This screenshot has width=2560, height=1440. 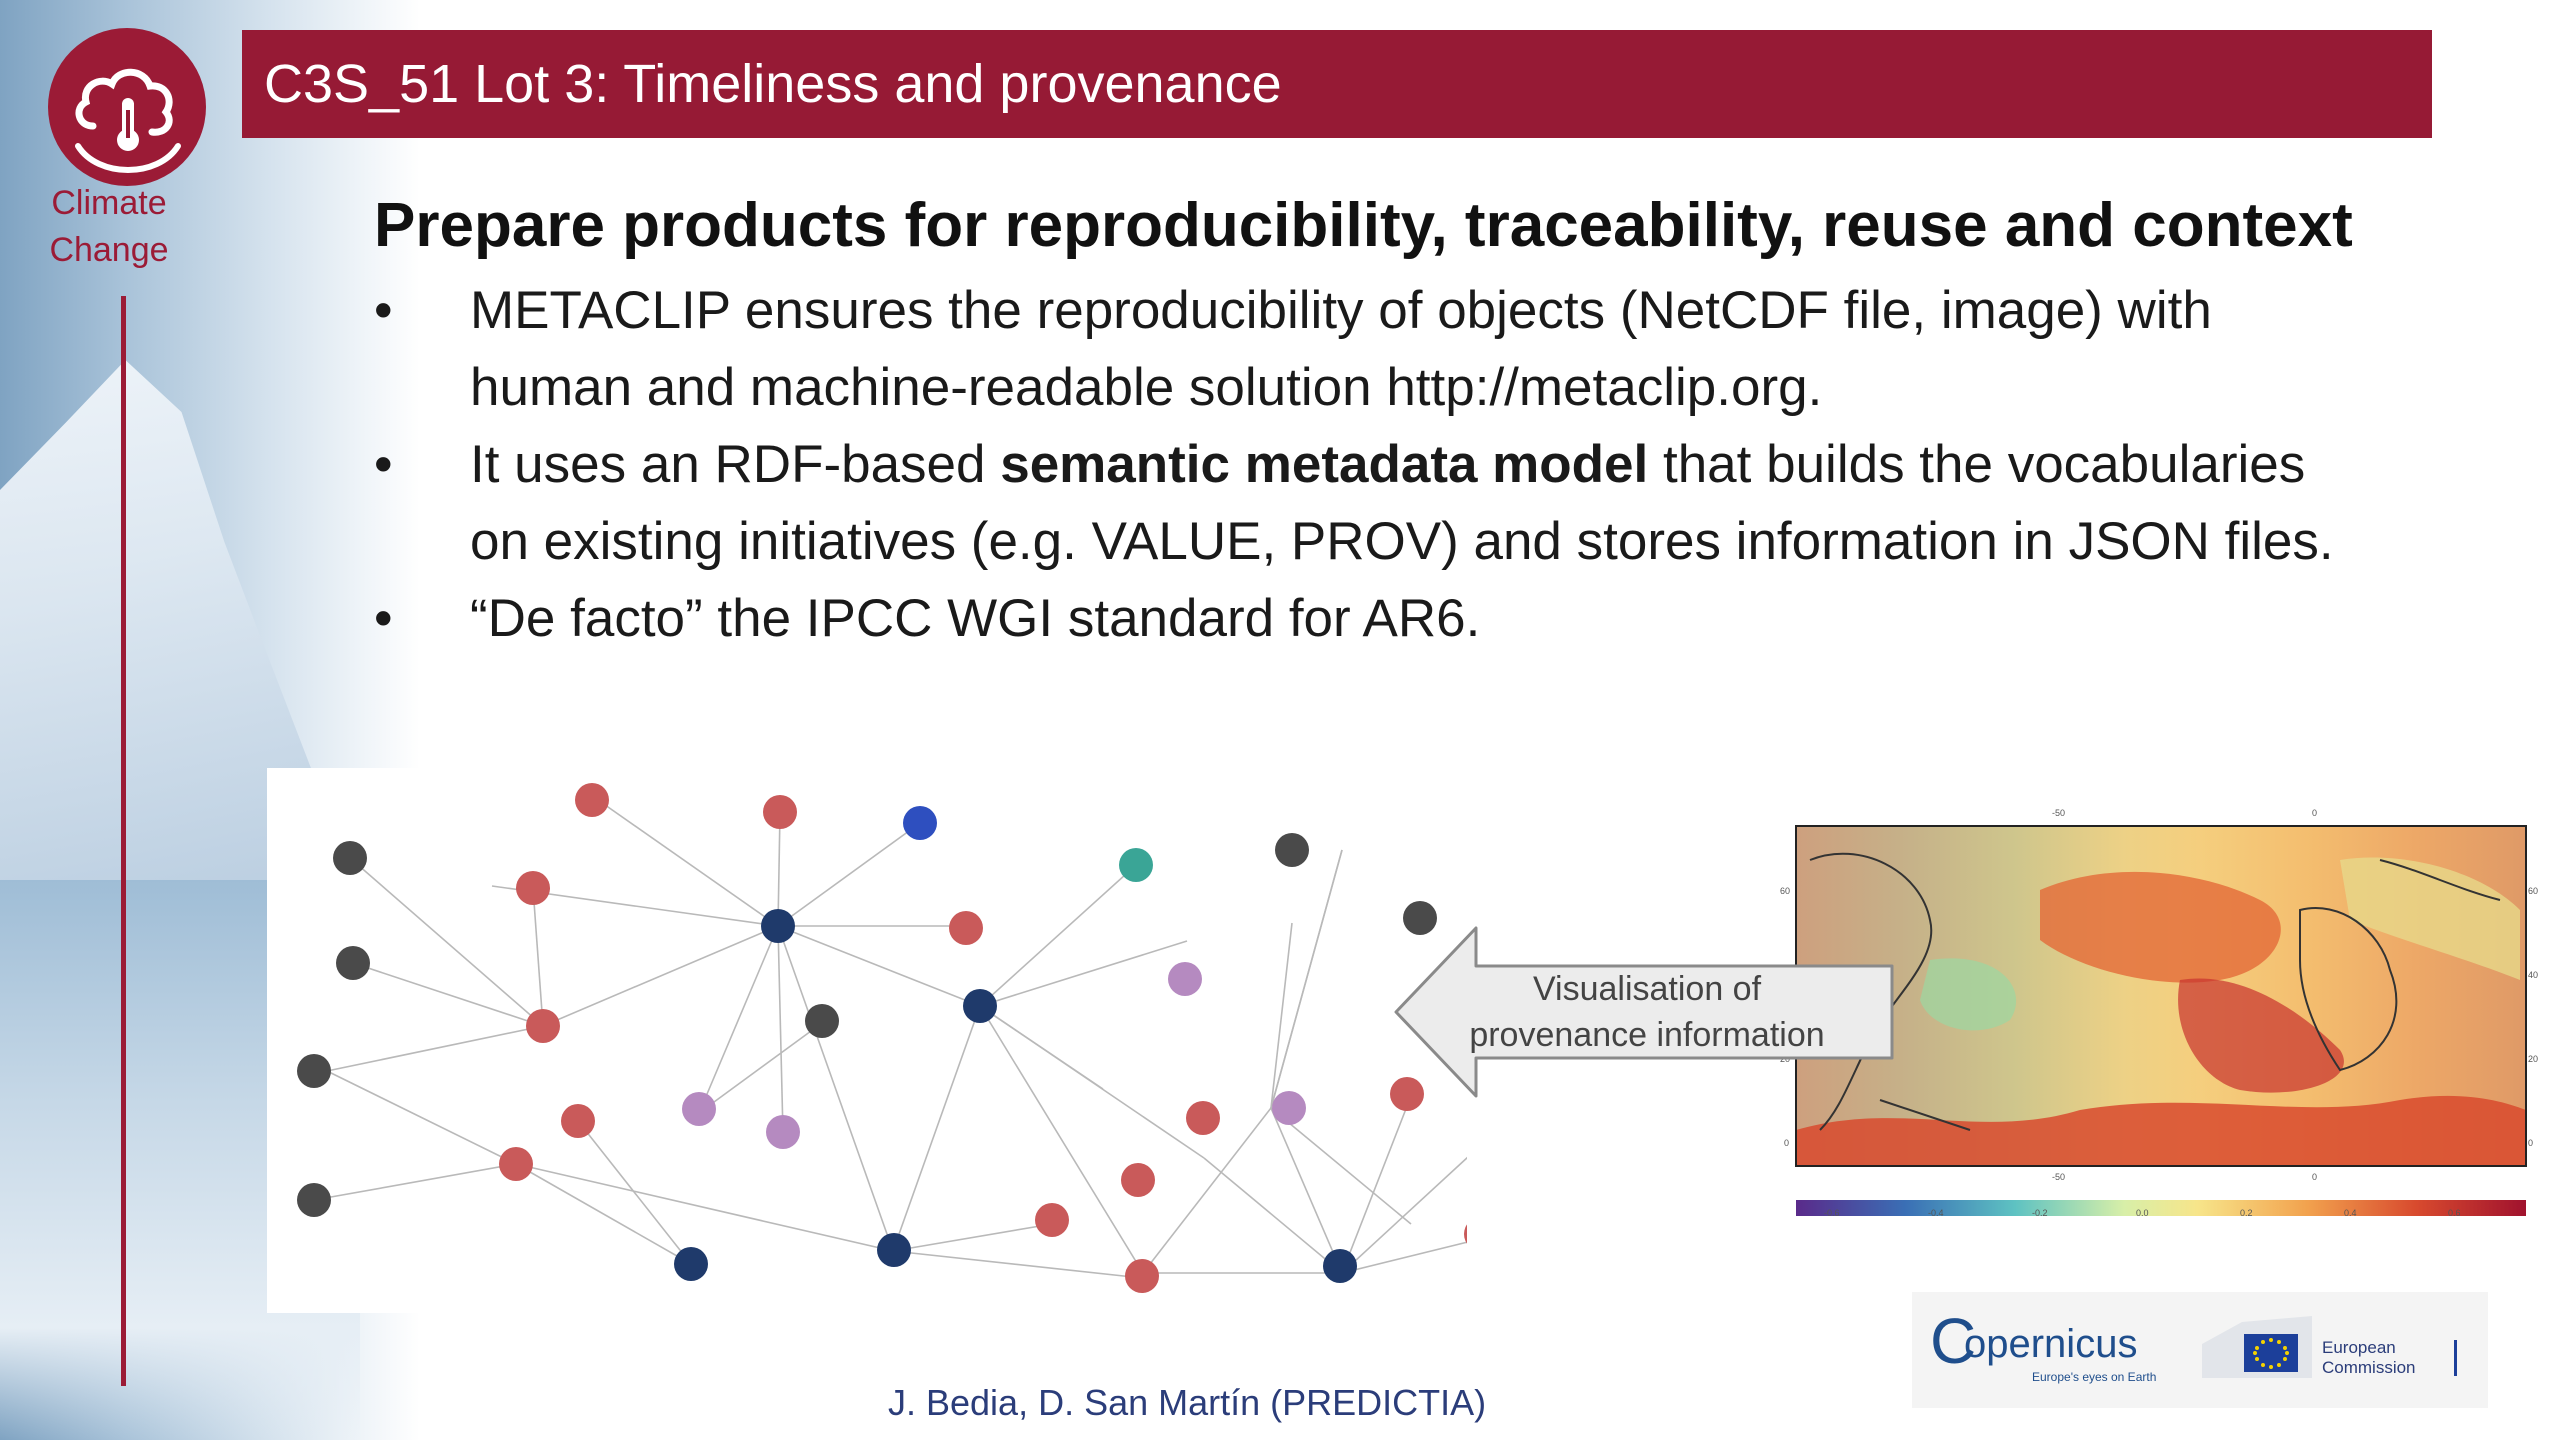 What do you see at coordinates (2369, 1367) in the screenshot?
I see `ec-line: Commission` at bounding box center [2369, 1367].